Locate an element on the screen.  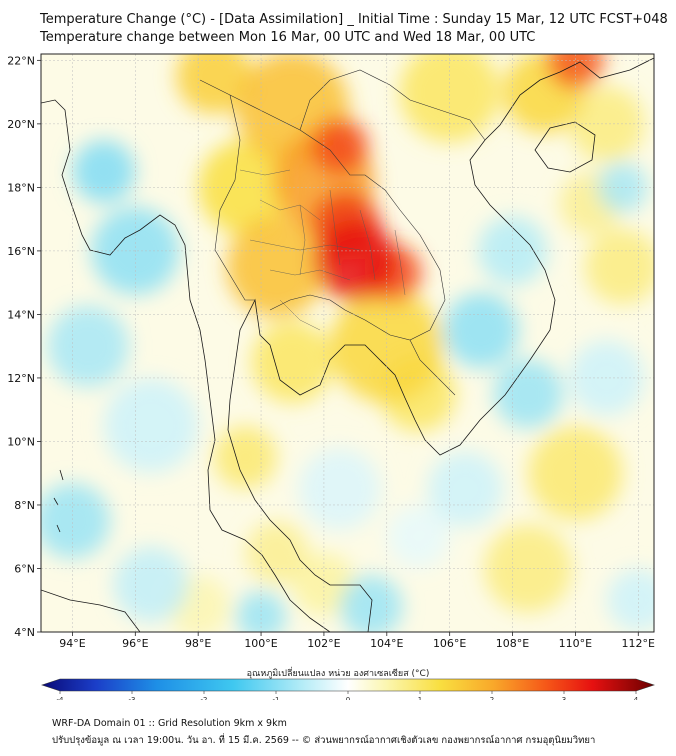
lon-tick-label: 110°E is located at coordinates (575, 643).